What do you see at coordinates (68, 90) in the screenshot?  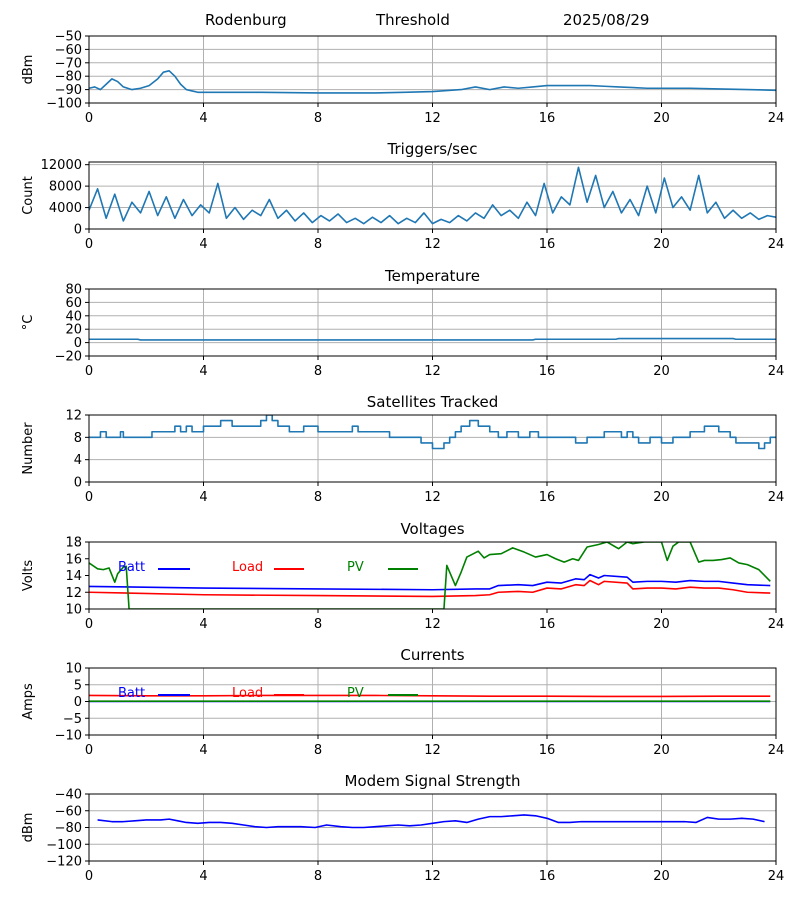 I see `y-tick-label: −90` at bounding box center [68, 90].